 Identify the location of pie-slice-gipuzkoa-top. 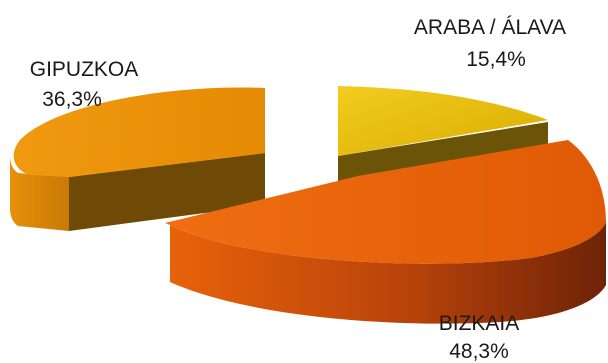
(139, 132).